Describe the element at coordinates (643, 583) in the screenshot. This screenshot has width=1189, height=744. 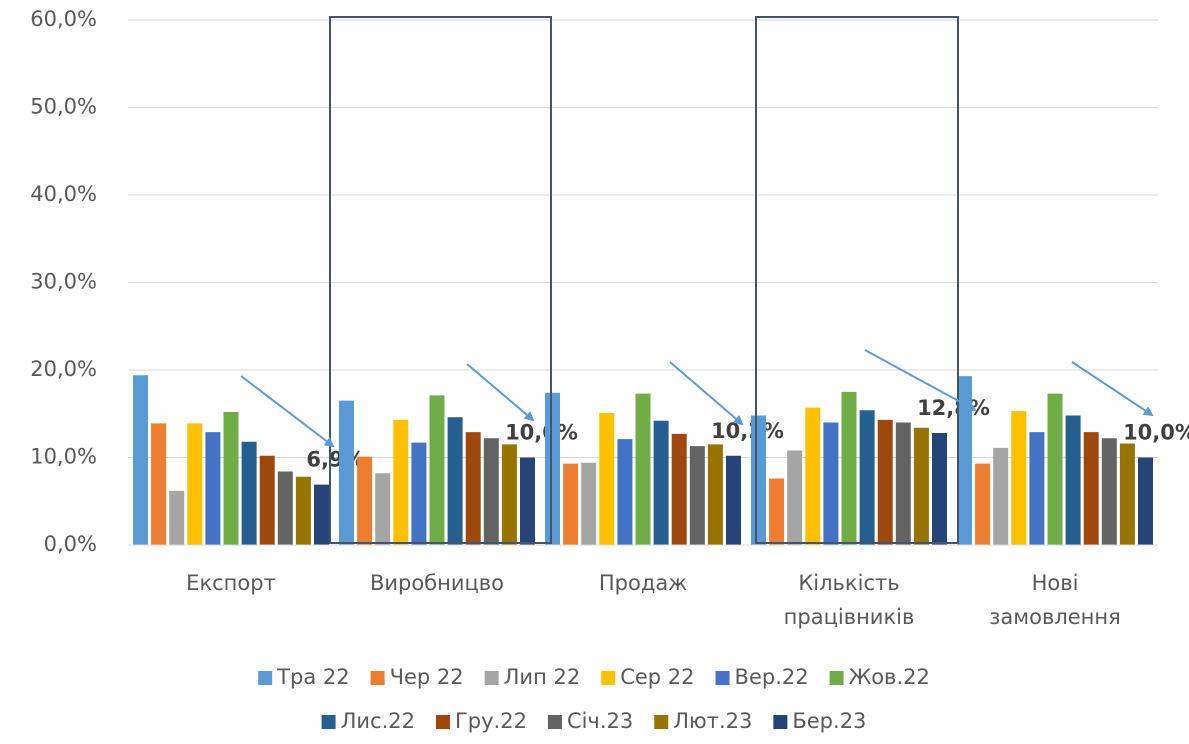
I see `x-tick-label: Продаж` at that location.